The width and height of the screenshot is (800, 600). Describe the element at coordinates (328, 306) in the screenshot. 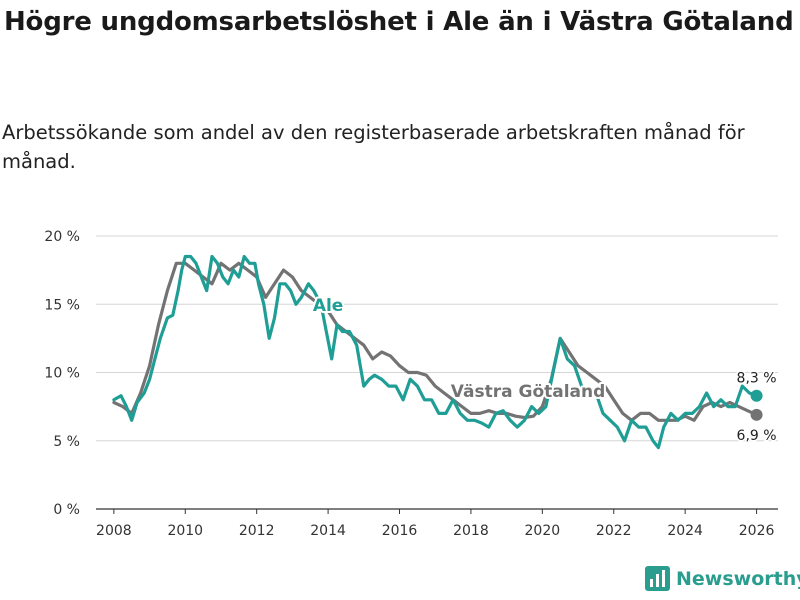

I see `series-name-label: Ale` at that location.